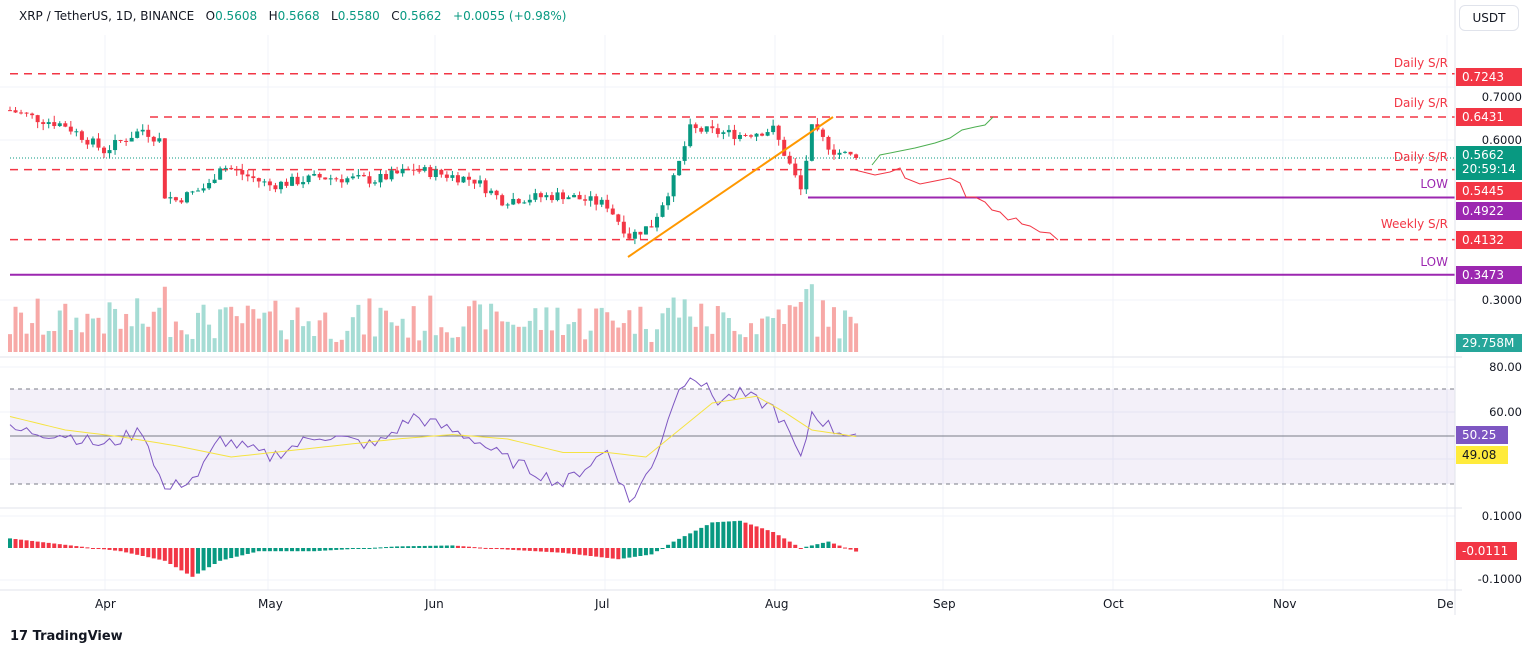  Describe the element at coordinates (1420, 157) in the screenshot. I see `level-label: Daily S/R` at that location.